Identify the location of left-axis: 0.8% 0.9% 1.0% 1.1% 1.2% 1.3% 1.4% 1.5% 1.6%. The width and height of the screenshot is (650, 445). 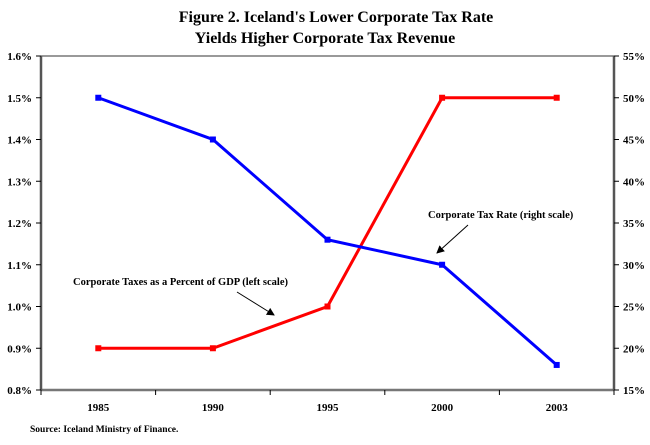
(24, 224).